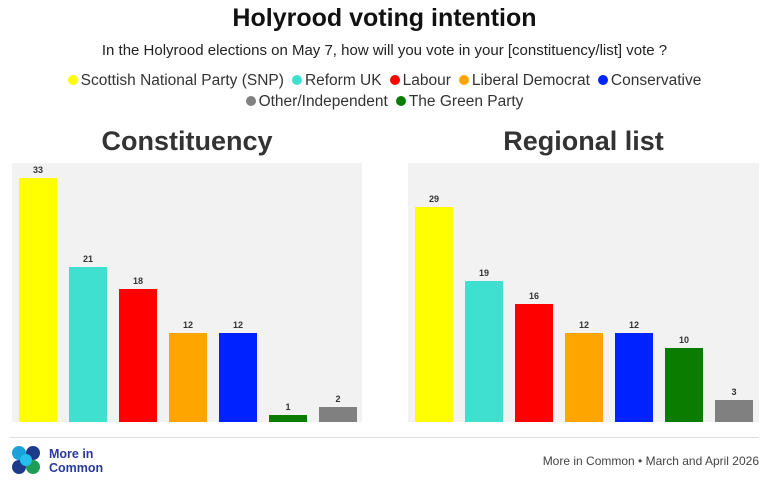  What do you see at coordinates (734, 391) in the screenshot?
I see `data-label: 3` at bounding box center [734, 391].